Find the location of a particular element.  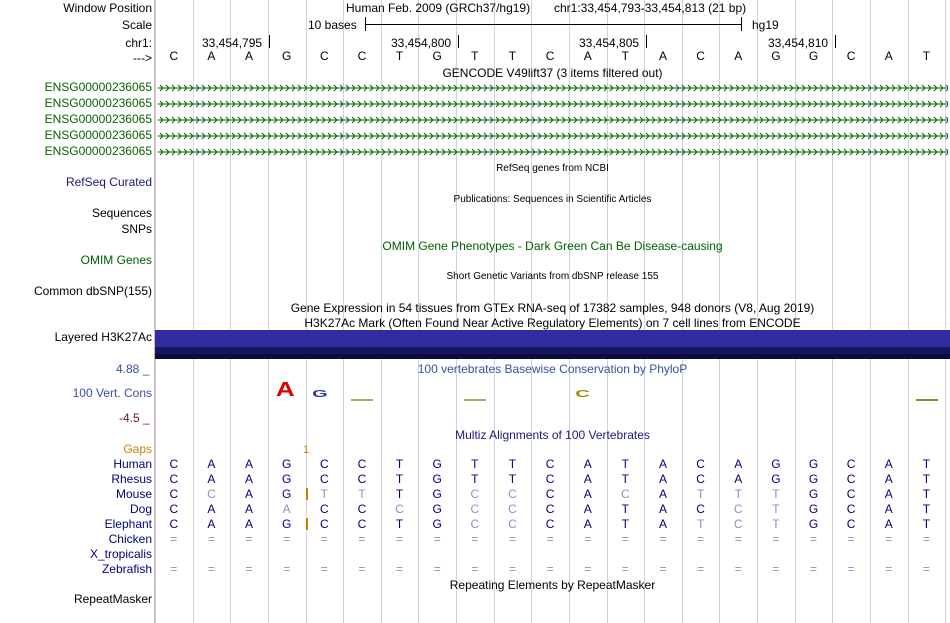

omim-genes-label: OMIM Genes is located at coordinates (116, 260).